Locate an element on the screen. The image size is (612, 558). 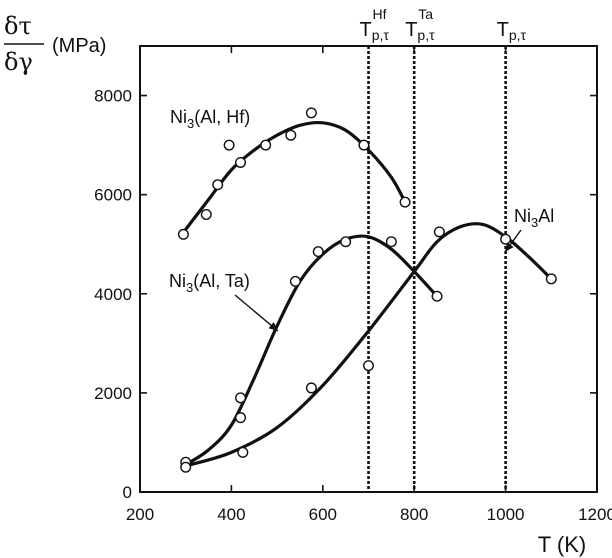
marker-label-ni3al: Tp,τ is located at coordinates (512, 31).